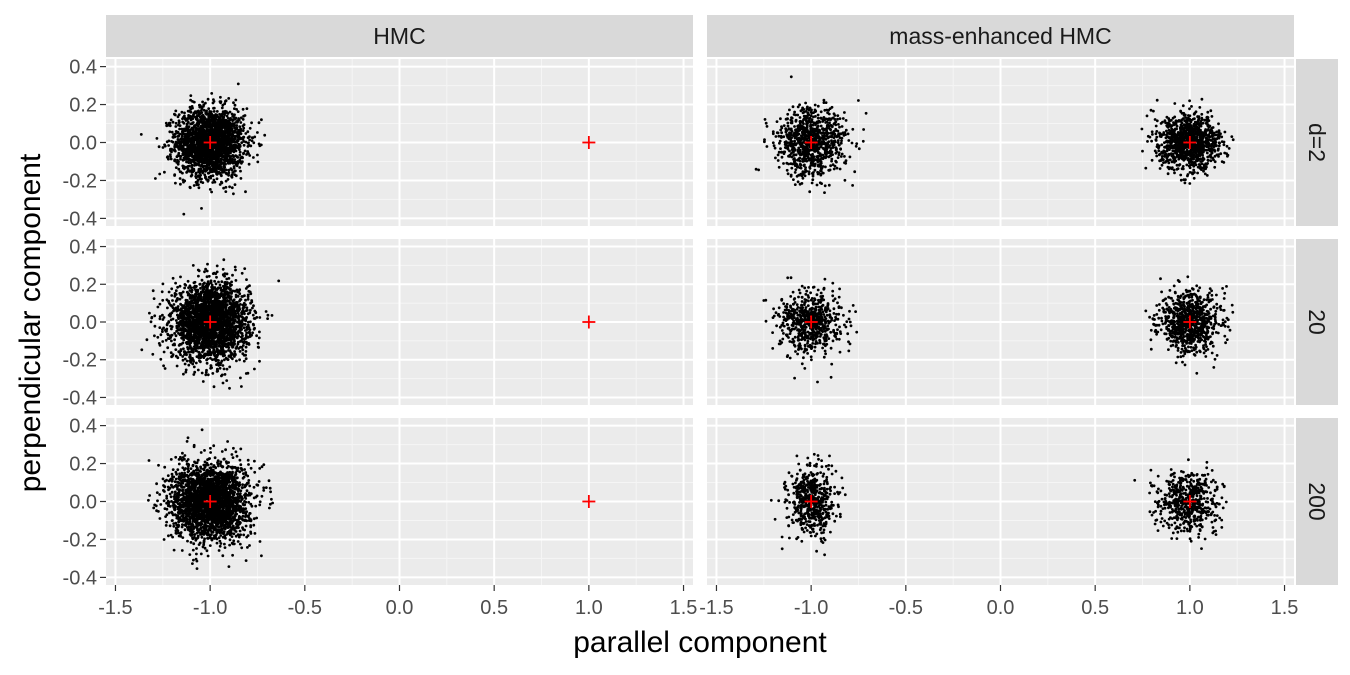 The image size is (1350, 675). I want to click on facet-column-label: mass-enhanced HMC, so click(1000, 36).